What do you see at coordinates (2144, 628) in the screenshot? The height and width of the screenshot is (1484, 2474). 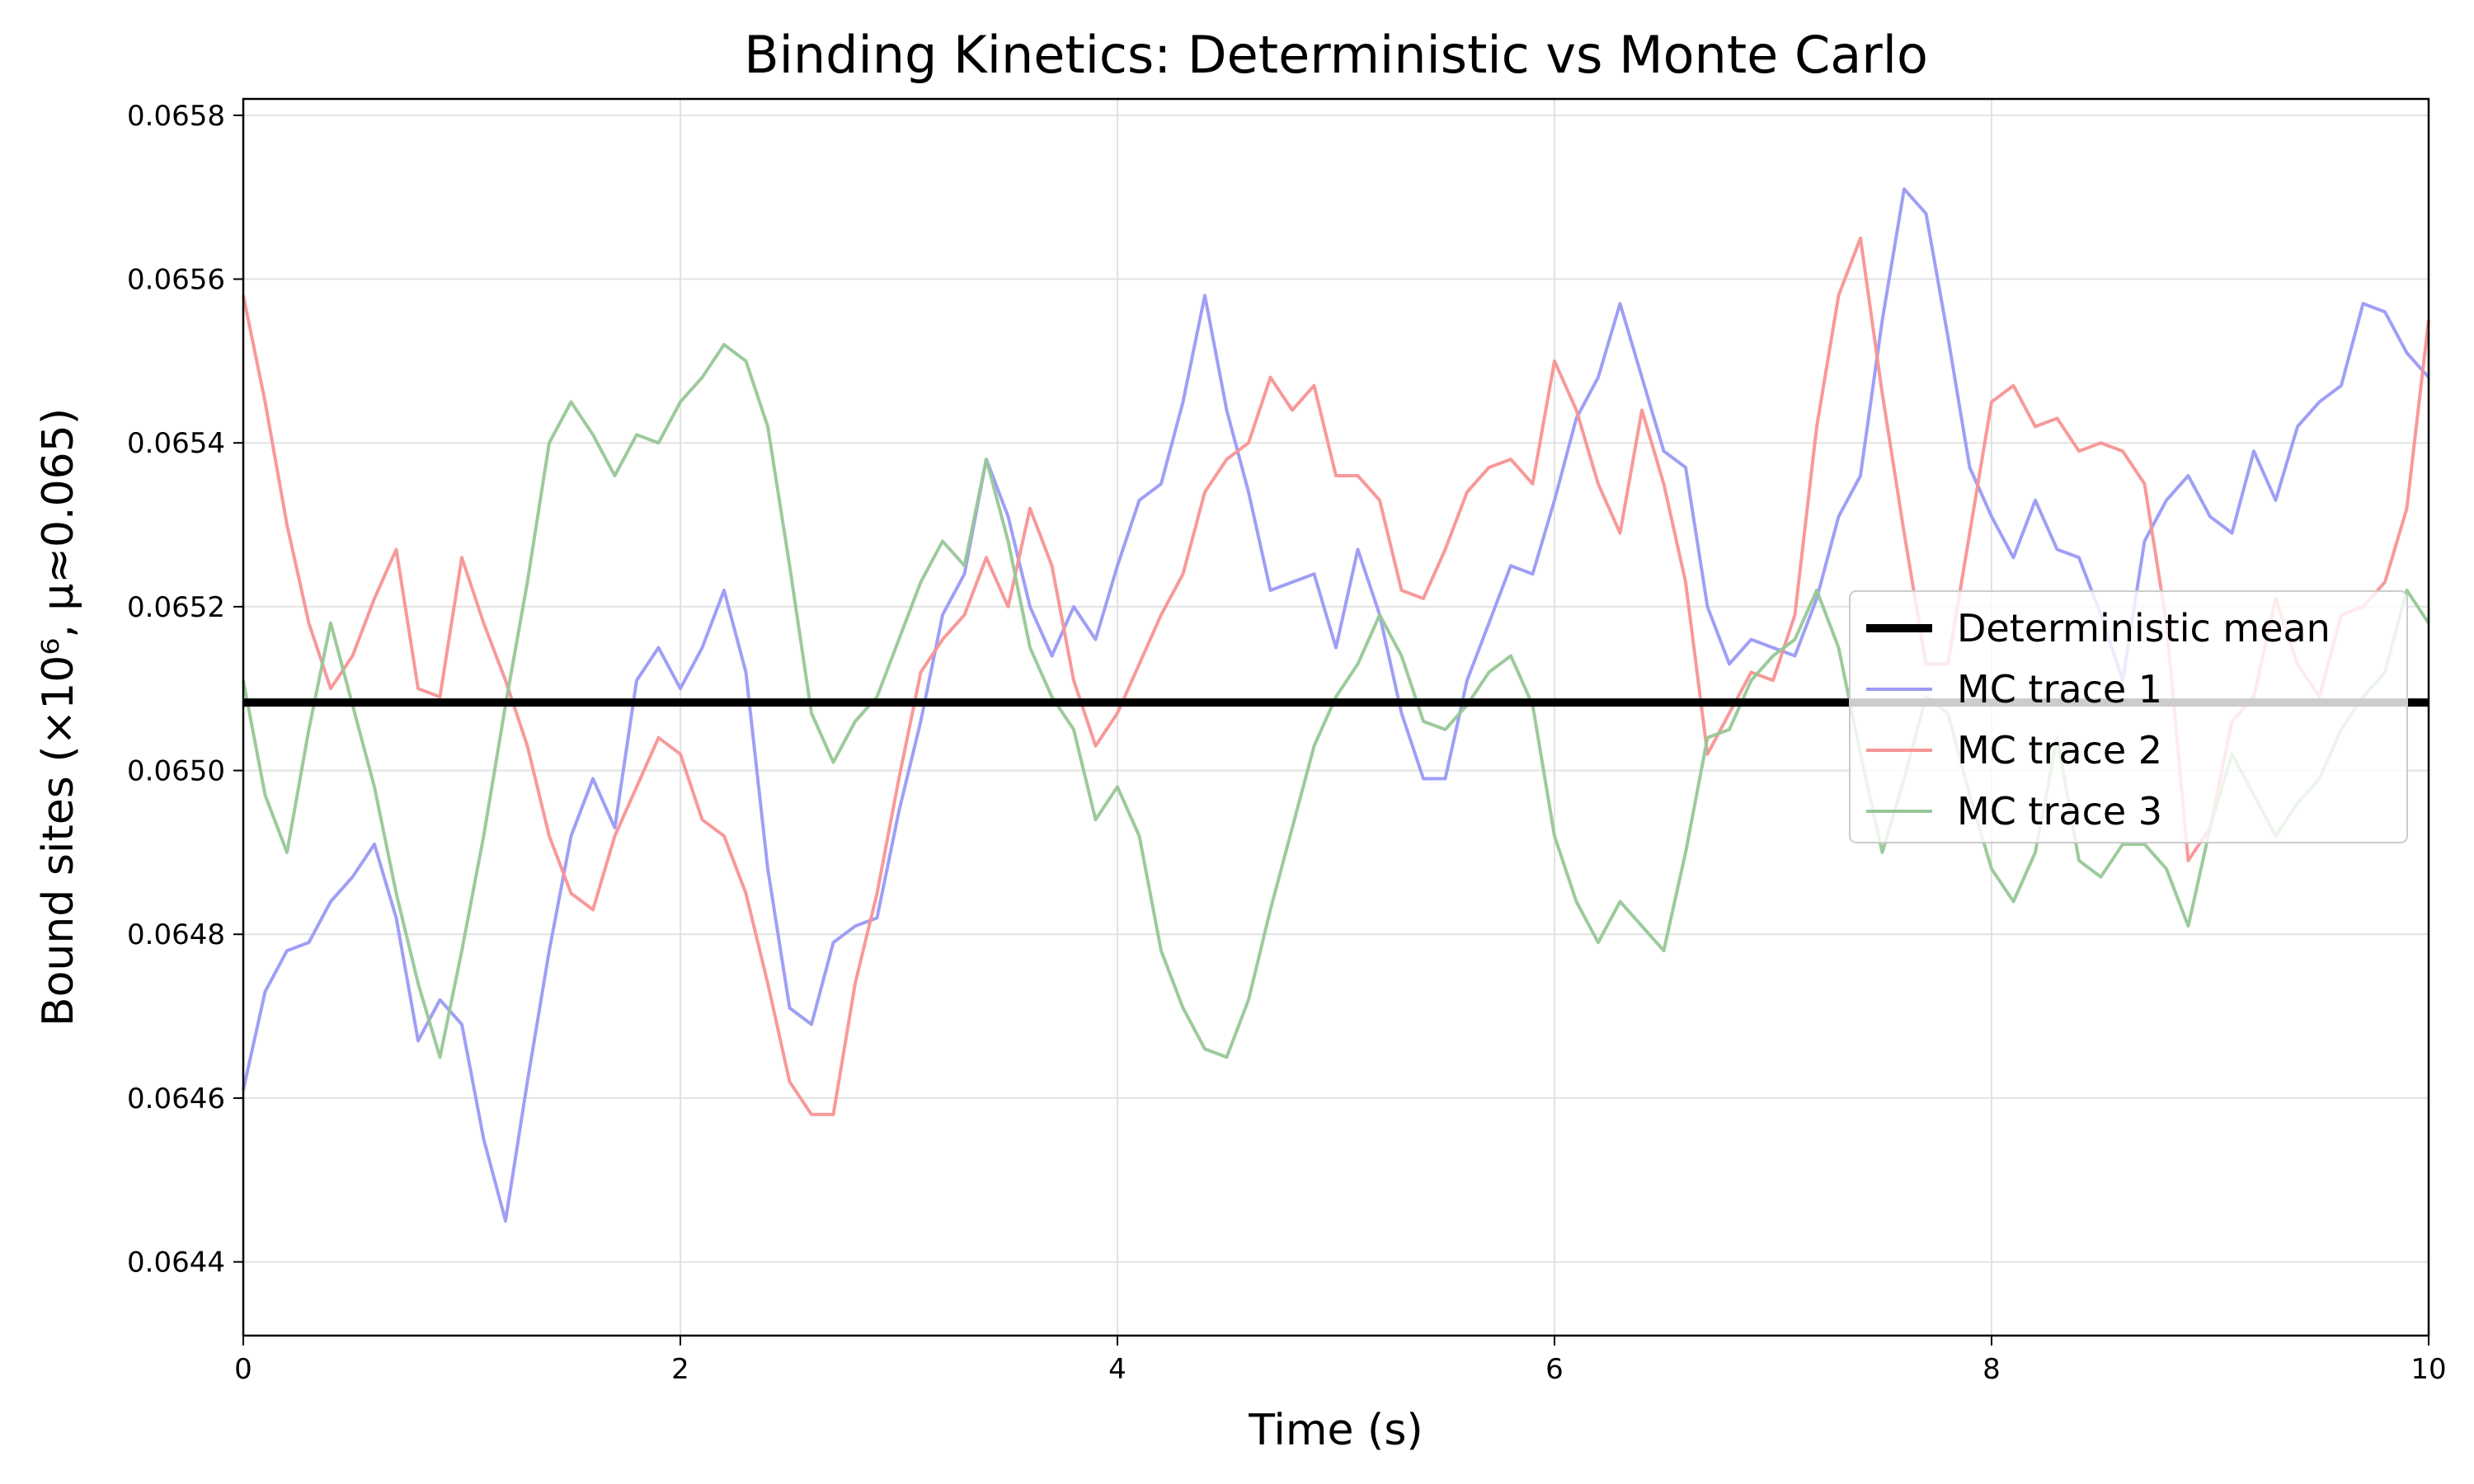 I see `legend-label-0: Deterministic mean` at bounding box center [2144, 628].